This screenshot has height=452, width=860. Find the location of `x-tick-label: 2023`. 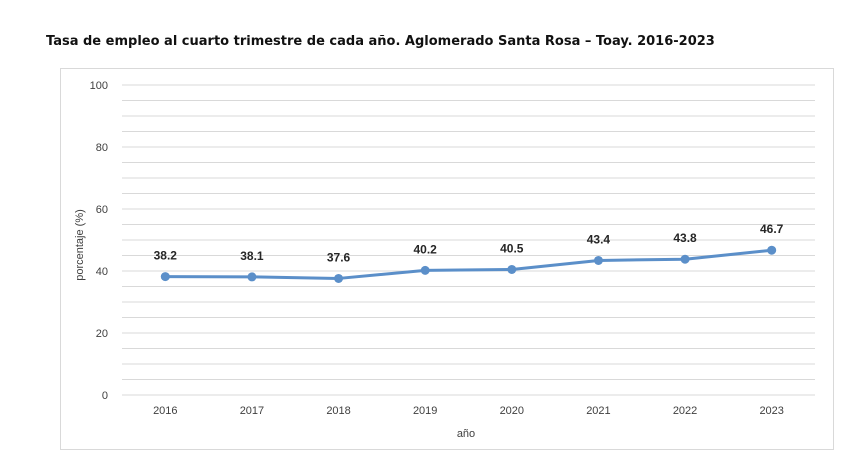

x-tick-label: 2023 is located at coordinates (771, 411).